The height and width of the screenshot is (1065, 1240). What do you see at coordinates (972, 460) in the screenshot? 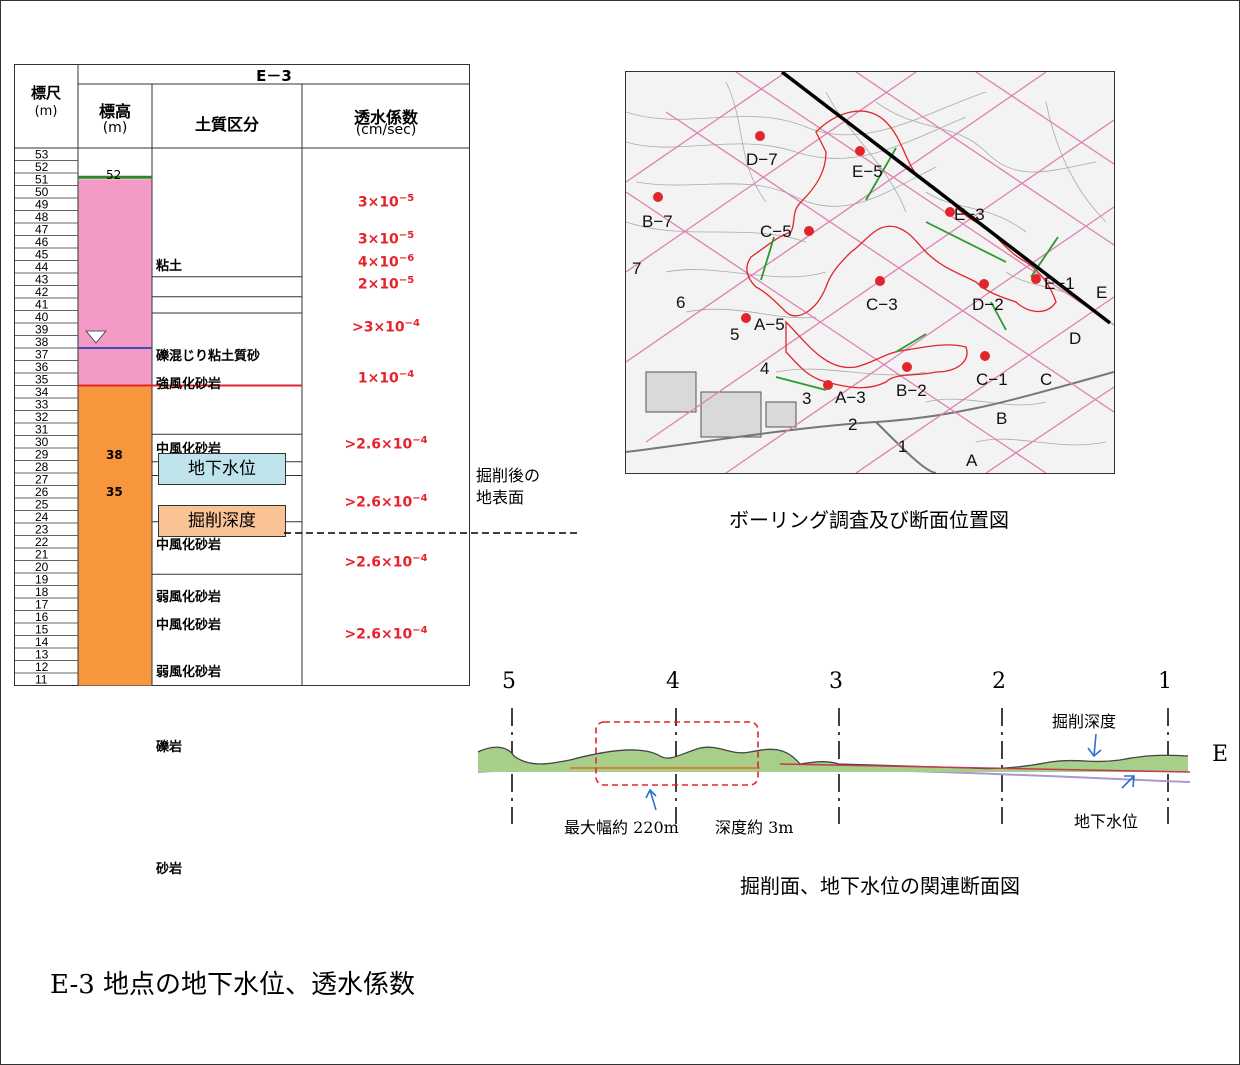
I see `line-label: A` at bounding box center [972, 460].